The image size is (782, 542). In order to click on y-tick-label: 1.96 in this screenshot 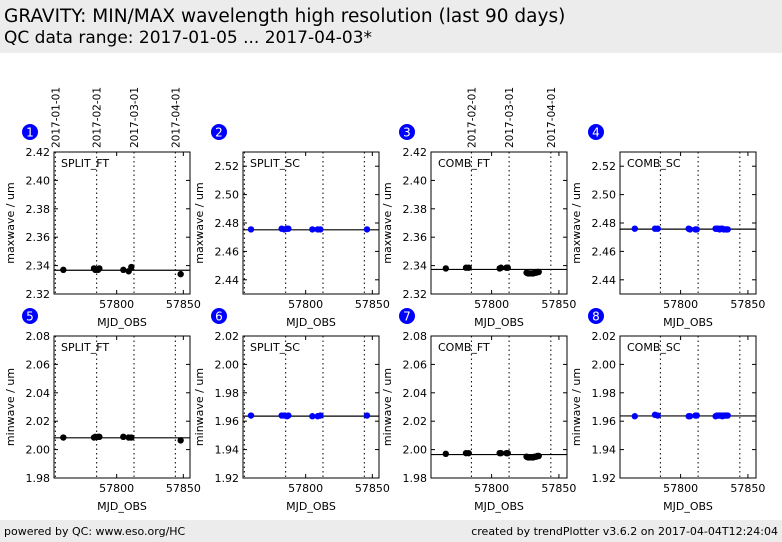, I will do `click(604, 421)`.